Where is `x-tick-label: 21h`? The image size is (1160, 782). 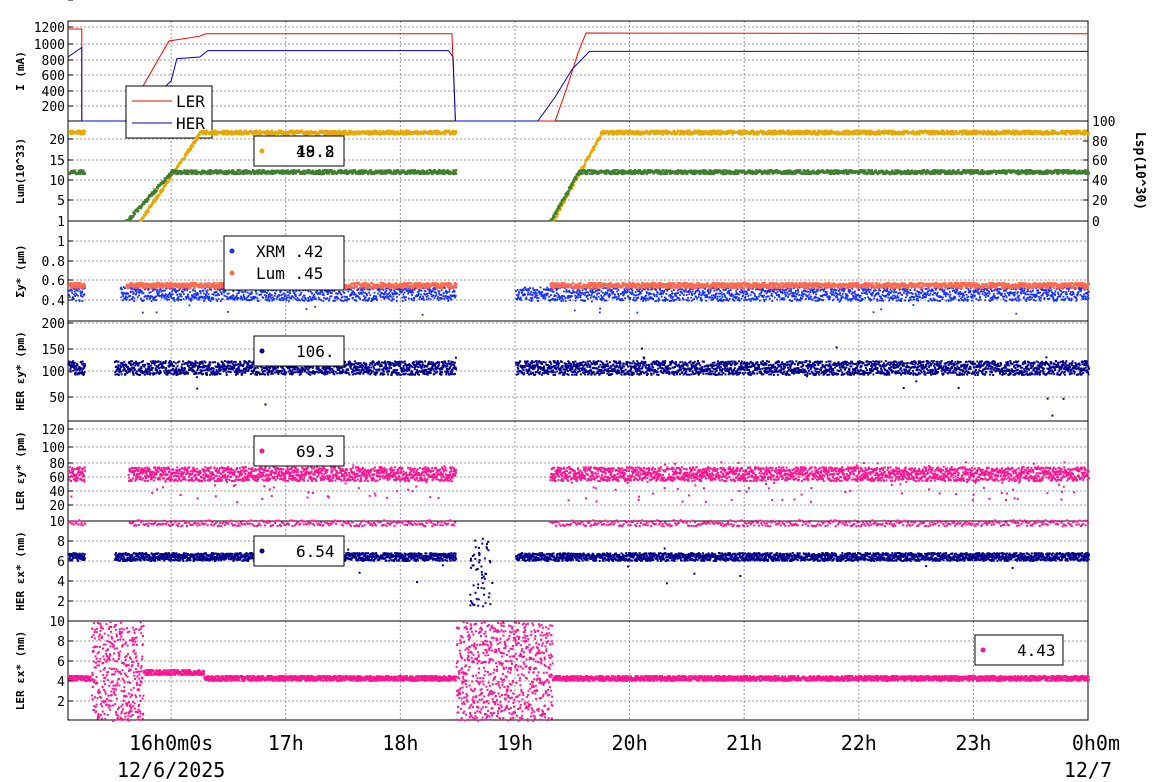 x-tick-label: 21h is located at coordinates (744, 743).